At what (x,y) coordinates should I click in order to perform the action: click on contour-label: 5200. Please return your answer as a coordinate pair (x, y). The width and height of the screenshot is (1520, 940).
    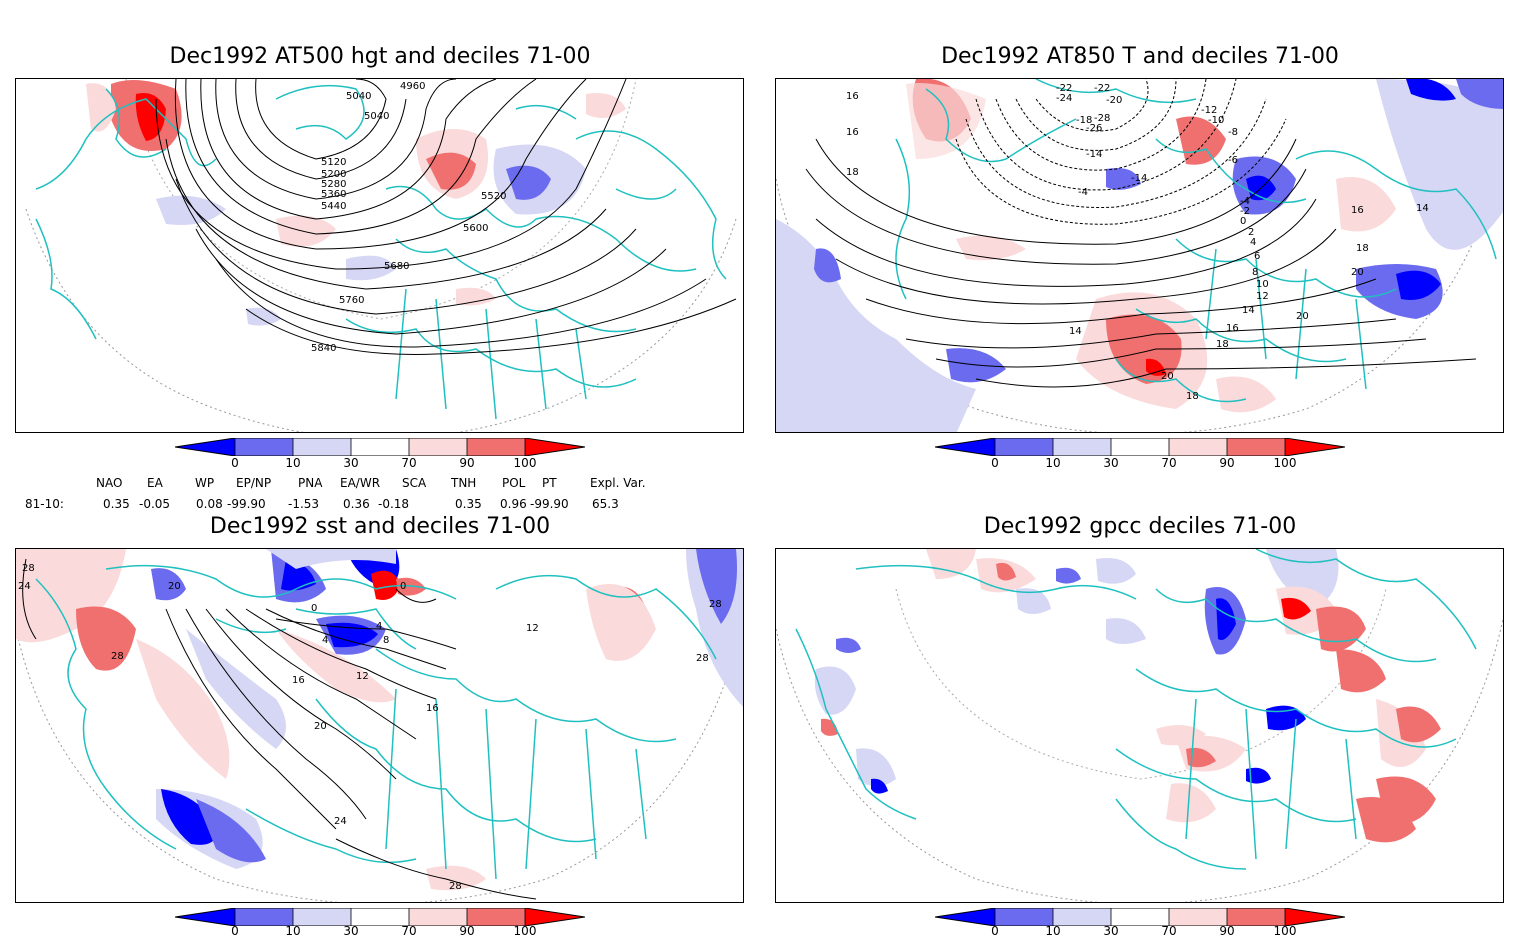
    Looking at the image, I should click on (333, 174).